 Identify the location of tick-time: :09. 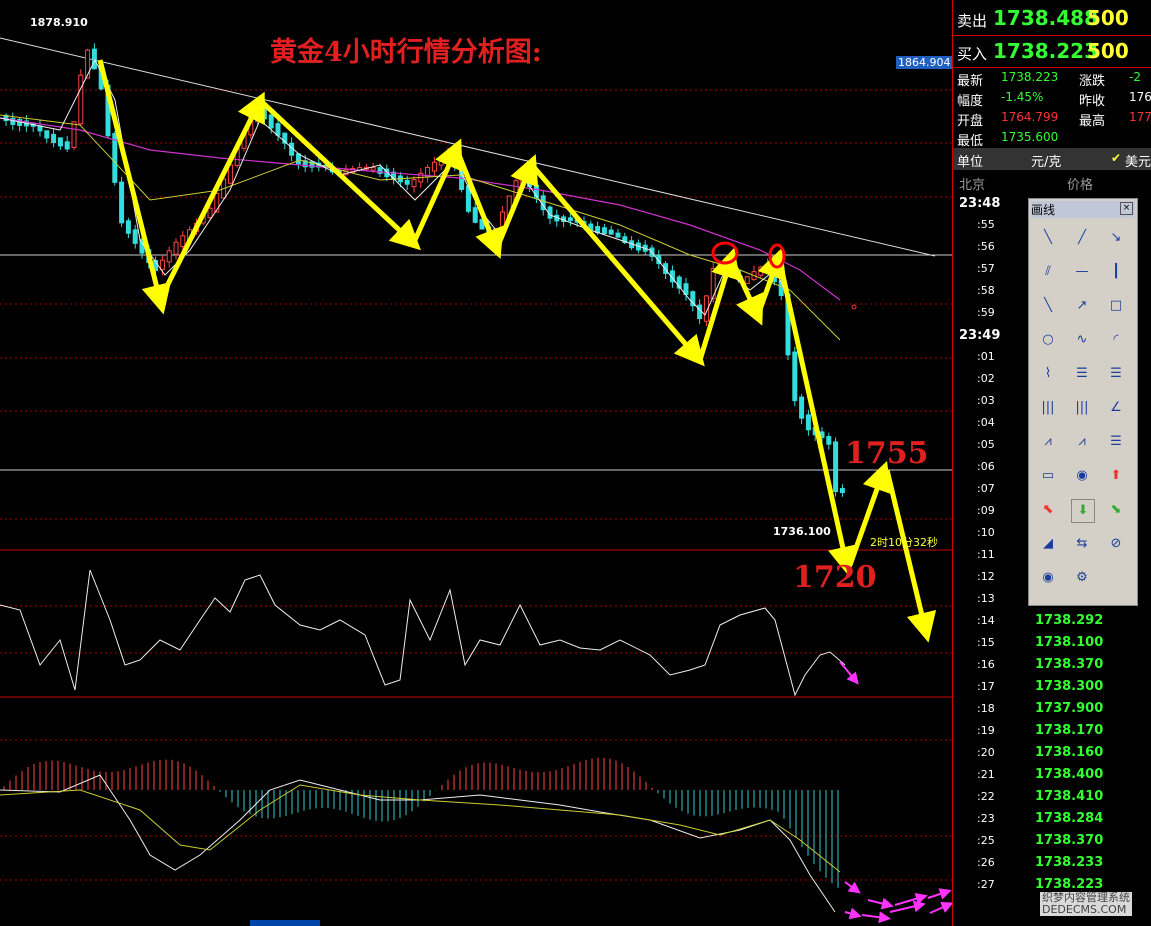
(986, 510).